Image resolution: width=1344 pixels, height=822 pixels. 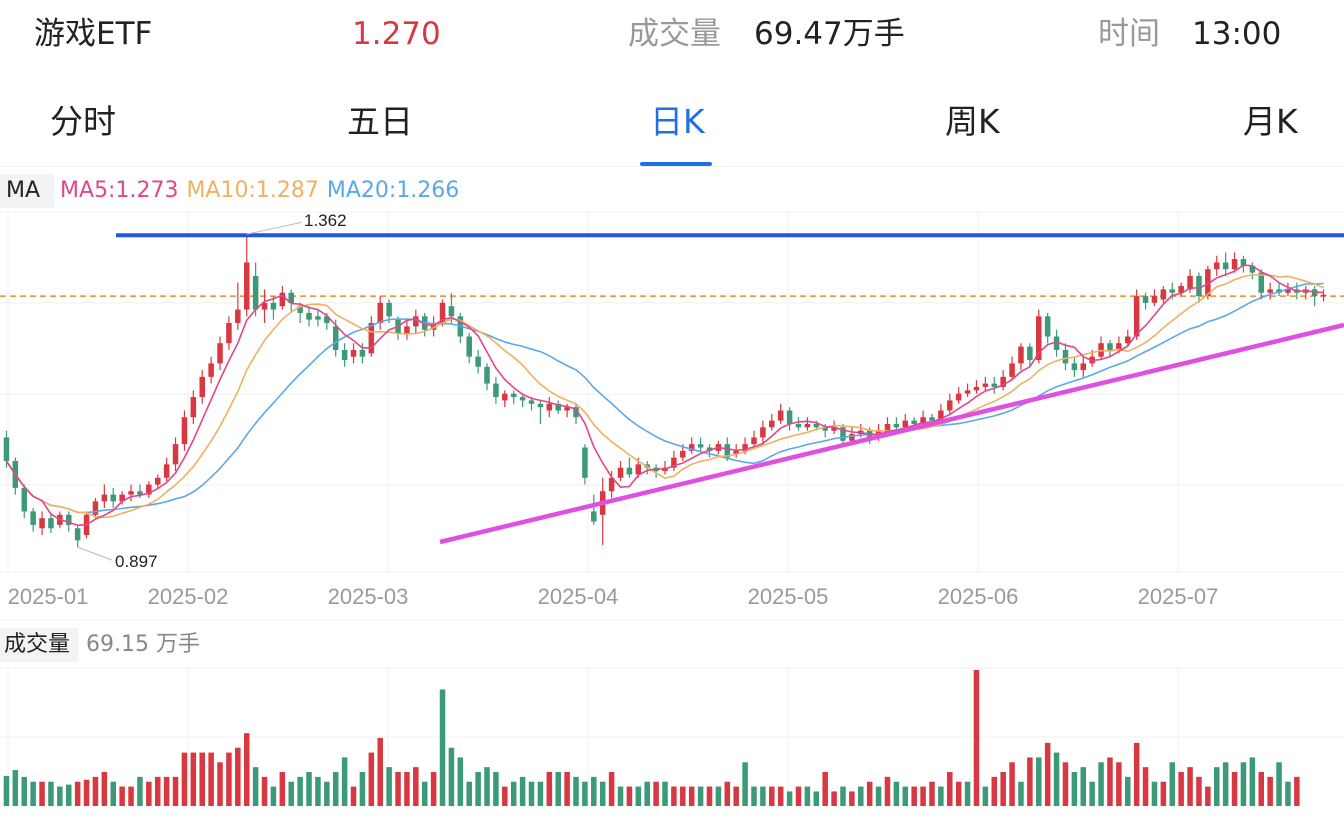 I want to click on active-tab-indicator, so click(x=676, y=164).